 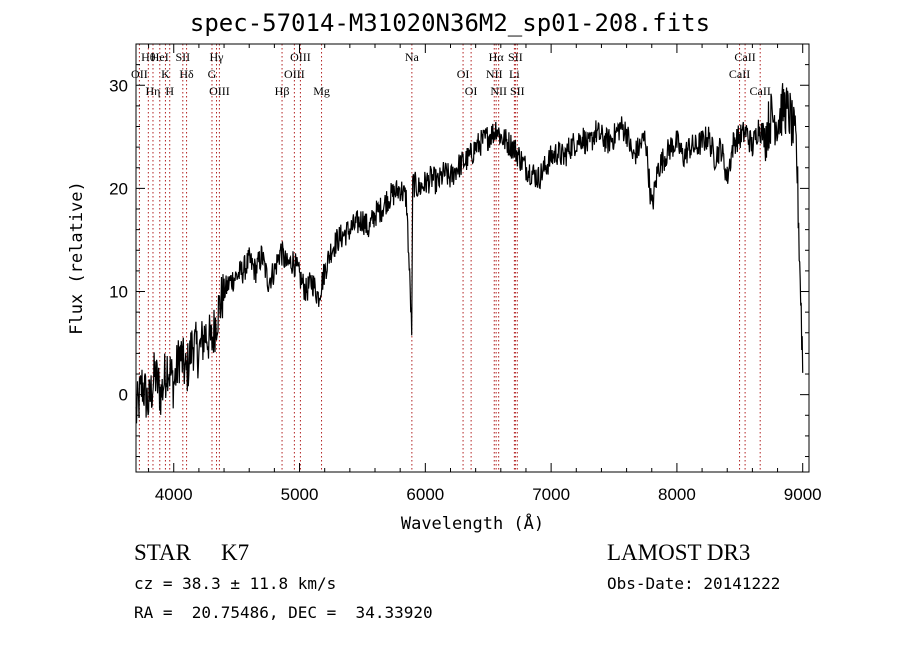 What do you see at coordinates (191, 553) in the screenshot?
I see `classification: STAR K7` at bounding box center [191, 553].